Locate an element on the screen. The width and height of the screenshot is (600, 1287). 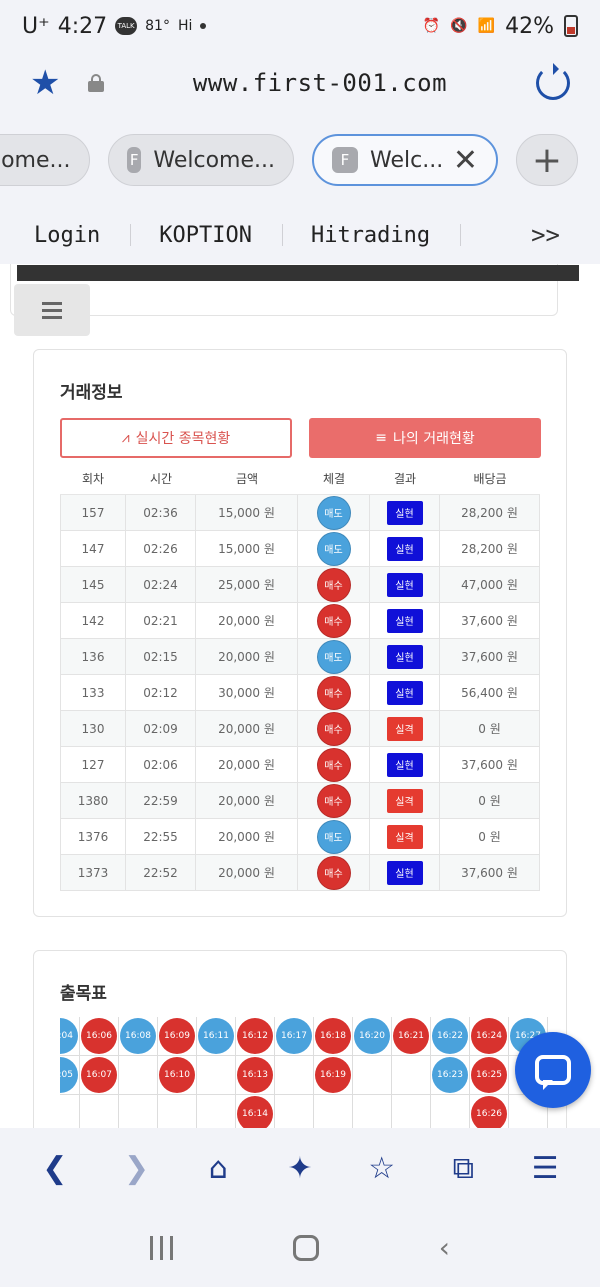
result-ball: 16:11 is located at coordinates (216, 1036).